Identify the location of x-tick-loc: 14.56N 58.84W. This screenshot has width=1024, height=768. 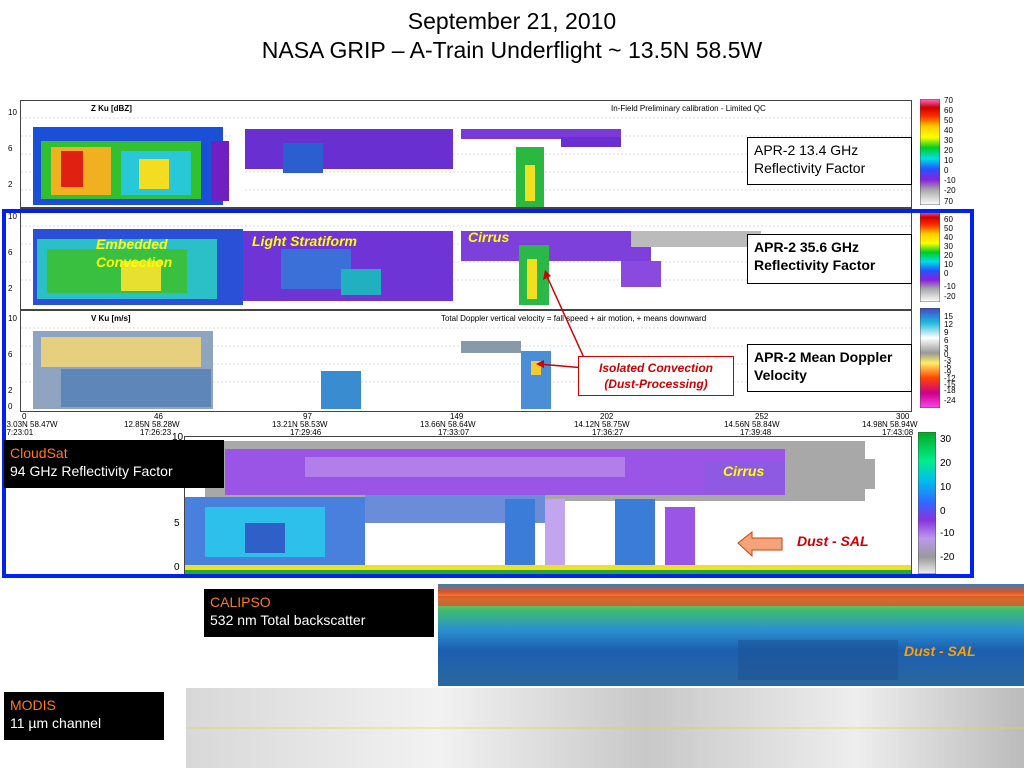
(752, 424).